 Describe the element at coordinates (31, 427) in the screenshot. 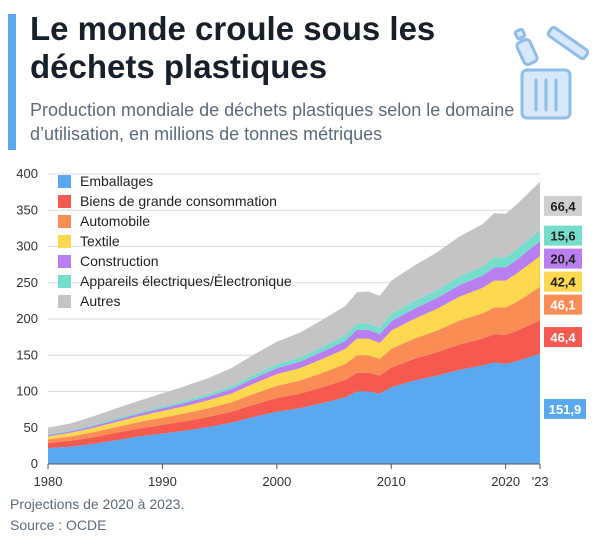

I see `y-tick-label: 50` at that location.